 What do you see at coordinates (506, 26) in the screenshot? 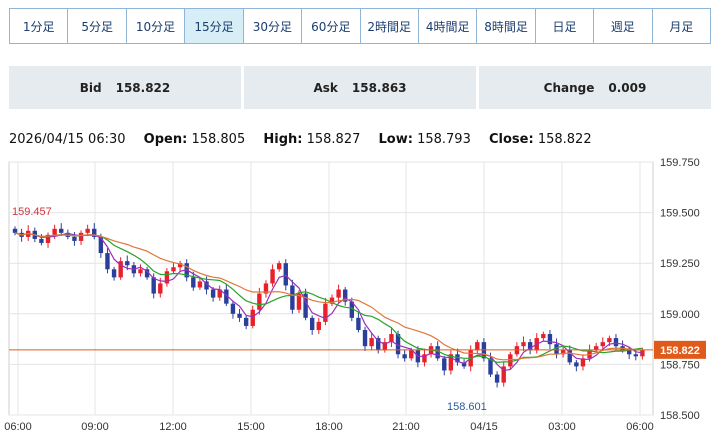
I see `tab-8hour: 8時間足` at bounding box center [506, 26].